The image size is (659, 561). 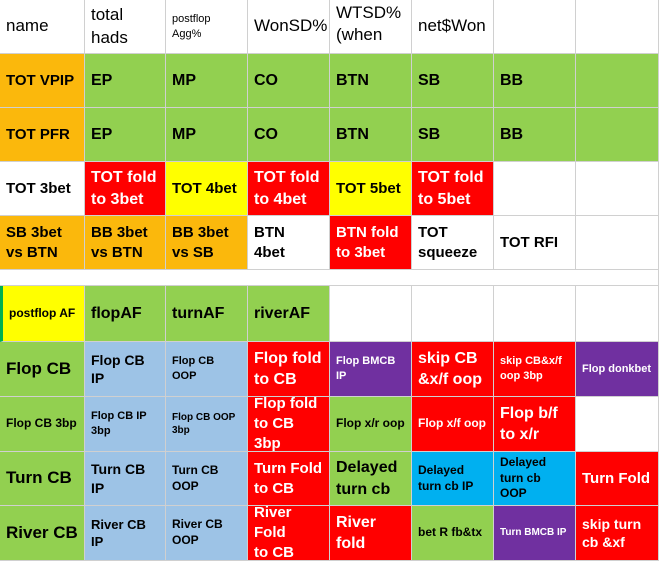 I want to click on cell-turn-af: turnAF, so click(x=207, y=314).